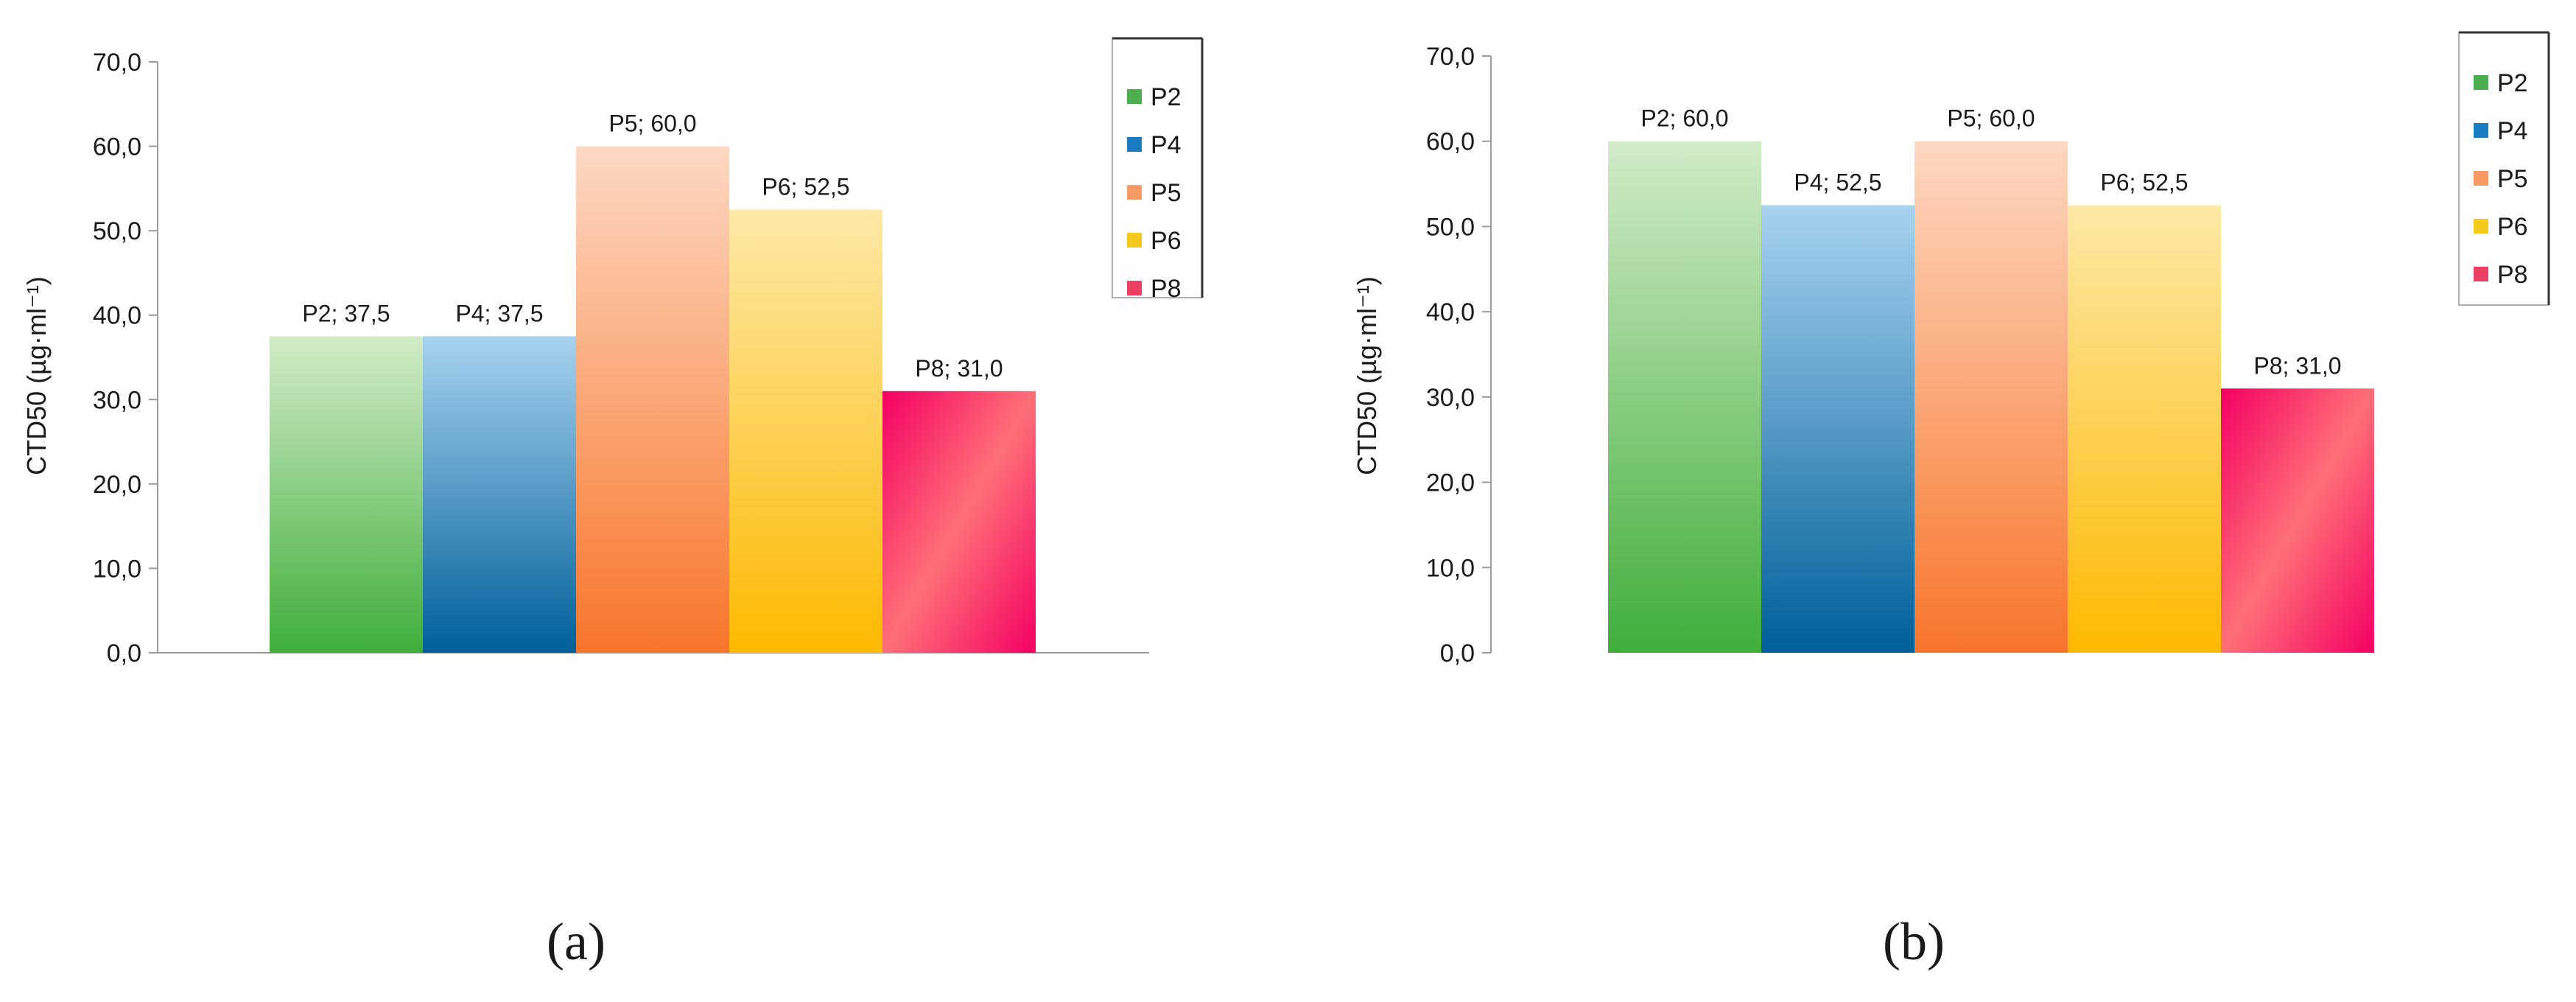 The height and width of the screenshot is (1002, 2576). What do you see at coordinates (1837, 182) in the screenshot?
I see `data-label-p4: P4; 52,5` at bounding box center [1837, 182].